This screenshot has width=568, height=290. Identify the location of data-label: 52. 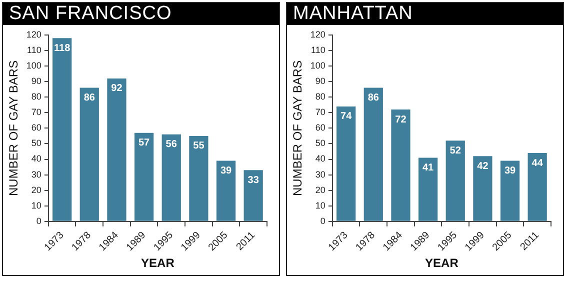
(456, 150).